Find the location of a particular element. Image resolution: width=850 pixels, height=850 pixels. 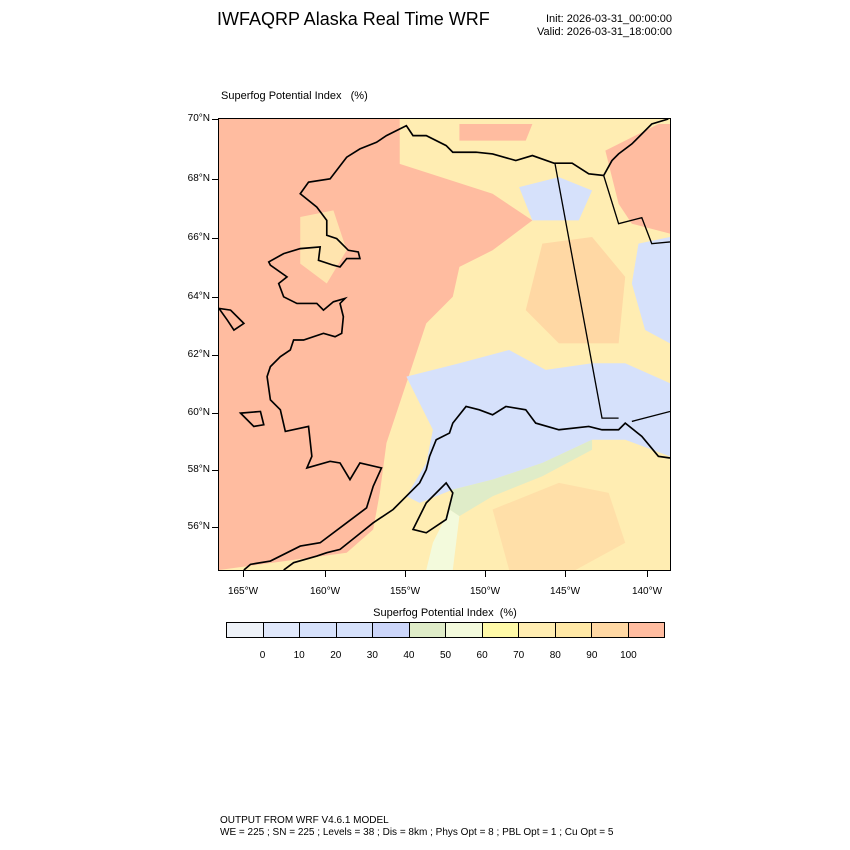

lon-label: 140°W is located at coordinates (647, 591).